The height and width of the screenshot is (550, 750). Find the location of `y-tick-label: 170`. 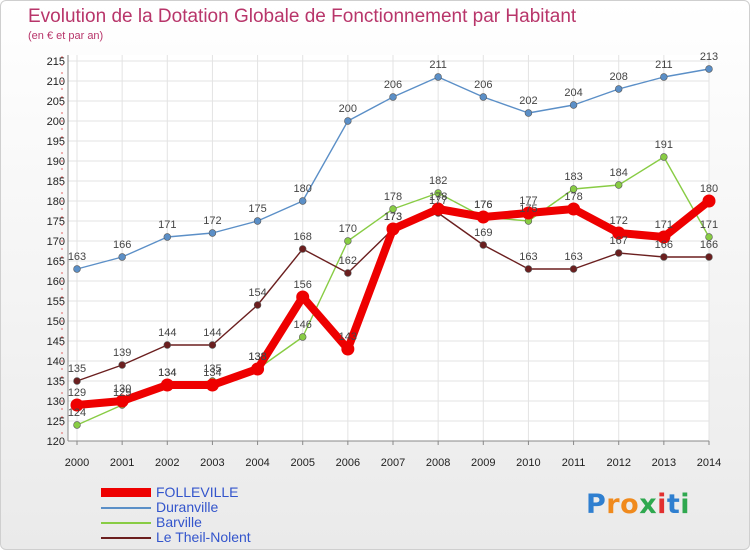

y-tick-label: 170 is located at coordinates (56, 242).